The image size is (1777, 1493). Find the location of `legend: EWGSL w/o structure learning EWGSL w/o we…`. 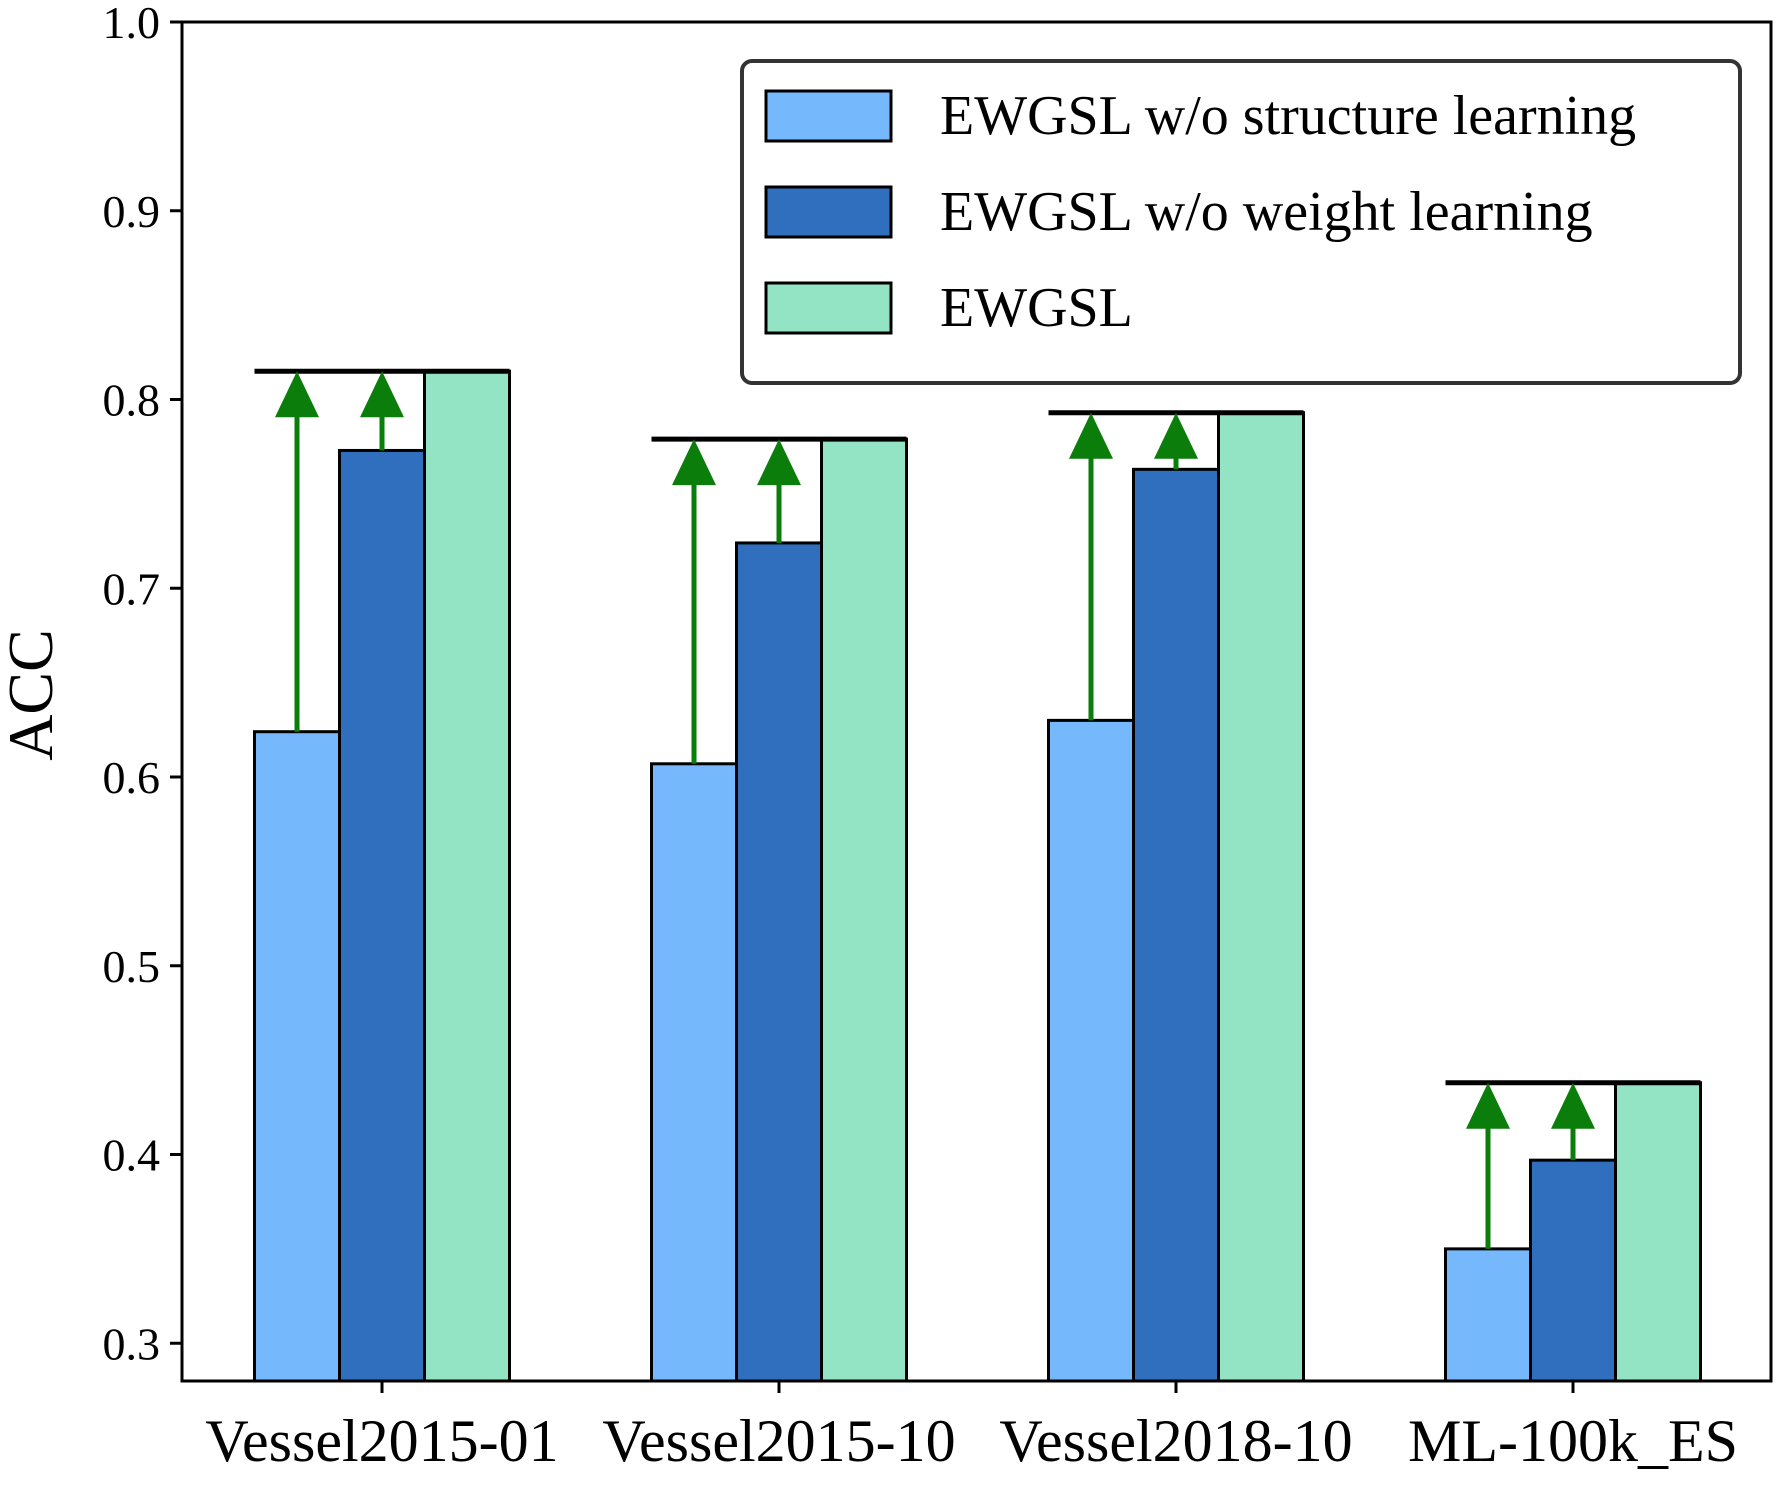

legend: EWGSL w/o structure learning EWGSL w/o we… is located at coordinates (1241, 222).